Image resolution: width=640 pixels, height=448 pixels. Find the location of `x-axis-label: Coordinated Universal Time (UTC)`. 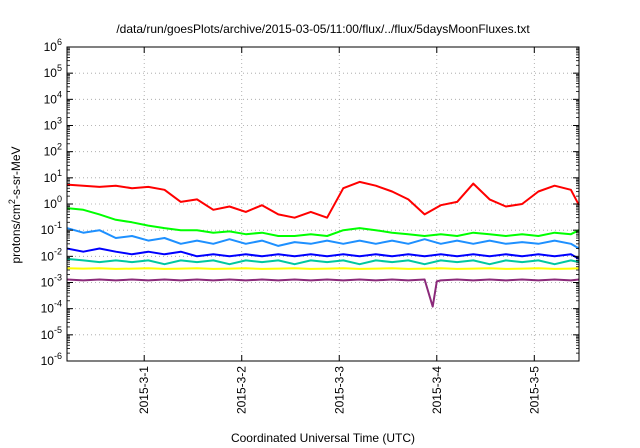

x-axis-label: Coordinated Universal Time (UTC) is located at coordinates (323, 438).